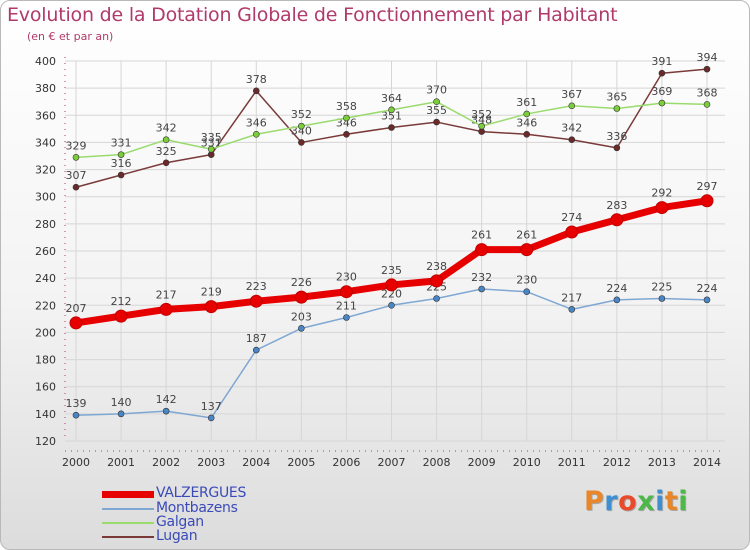 Image resolution: width=750 pixels, height=550 pixels. I want to click on x-tick-label-2007: 2007, so click(392, 462).